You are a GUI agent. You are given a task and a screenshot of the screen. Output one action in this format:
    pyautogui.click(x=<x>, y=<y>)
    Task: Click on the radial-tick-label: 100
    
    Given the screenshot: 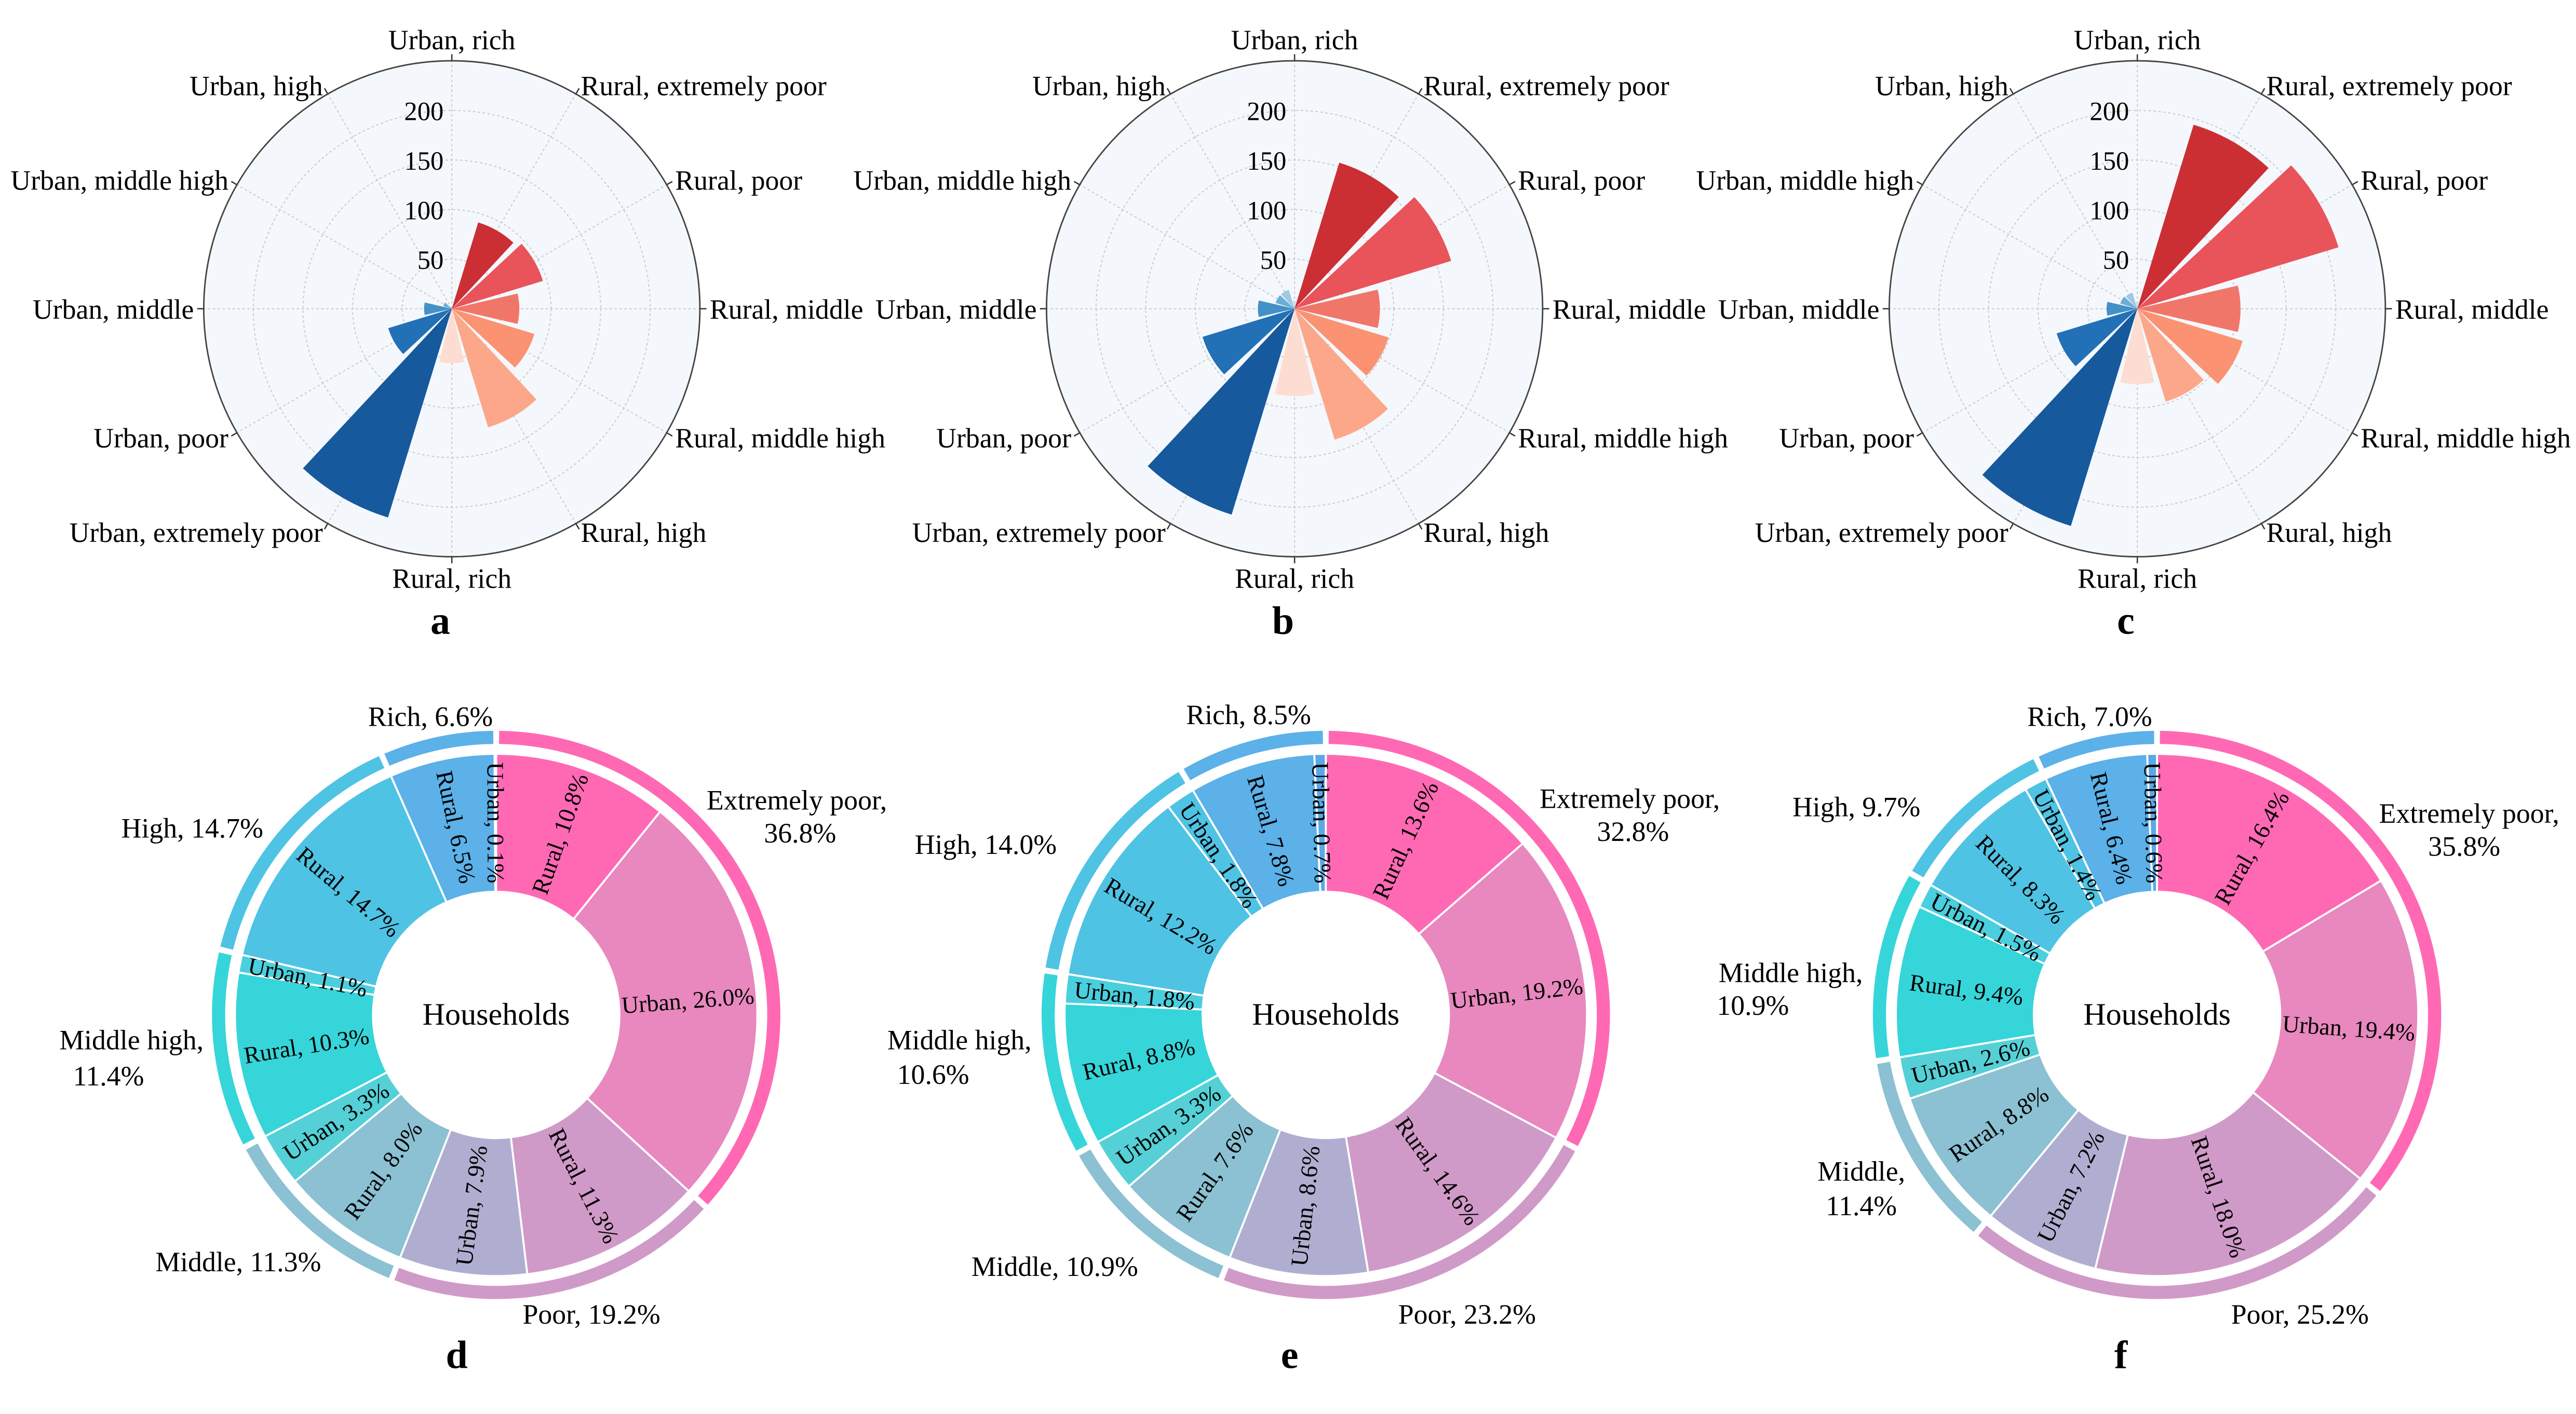 What is the action you would take?
    pyautogui.click(x=1266, y=210)
    